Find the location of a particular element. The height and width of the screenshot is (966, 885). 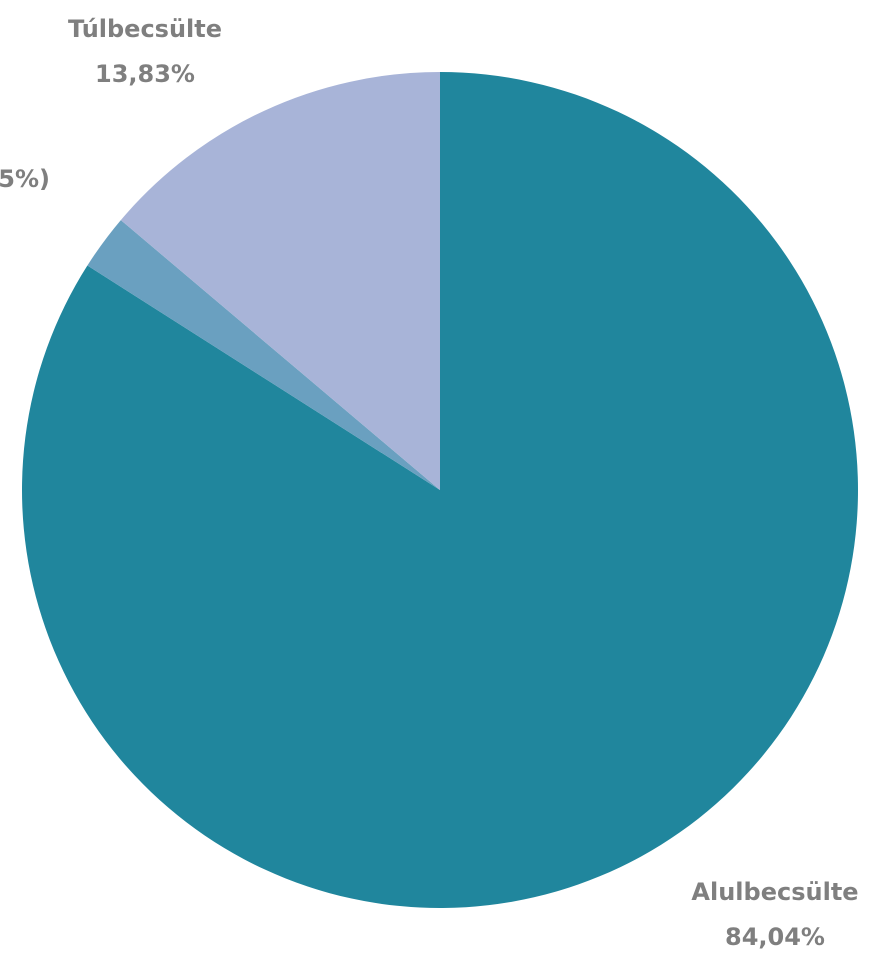

slice-value-label: 84,04% is located at coordinates (775, 937).